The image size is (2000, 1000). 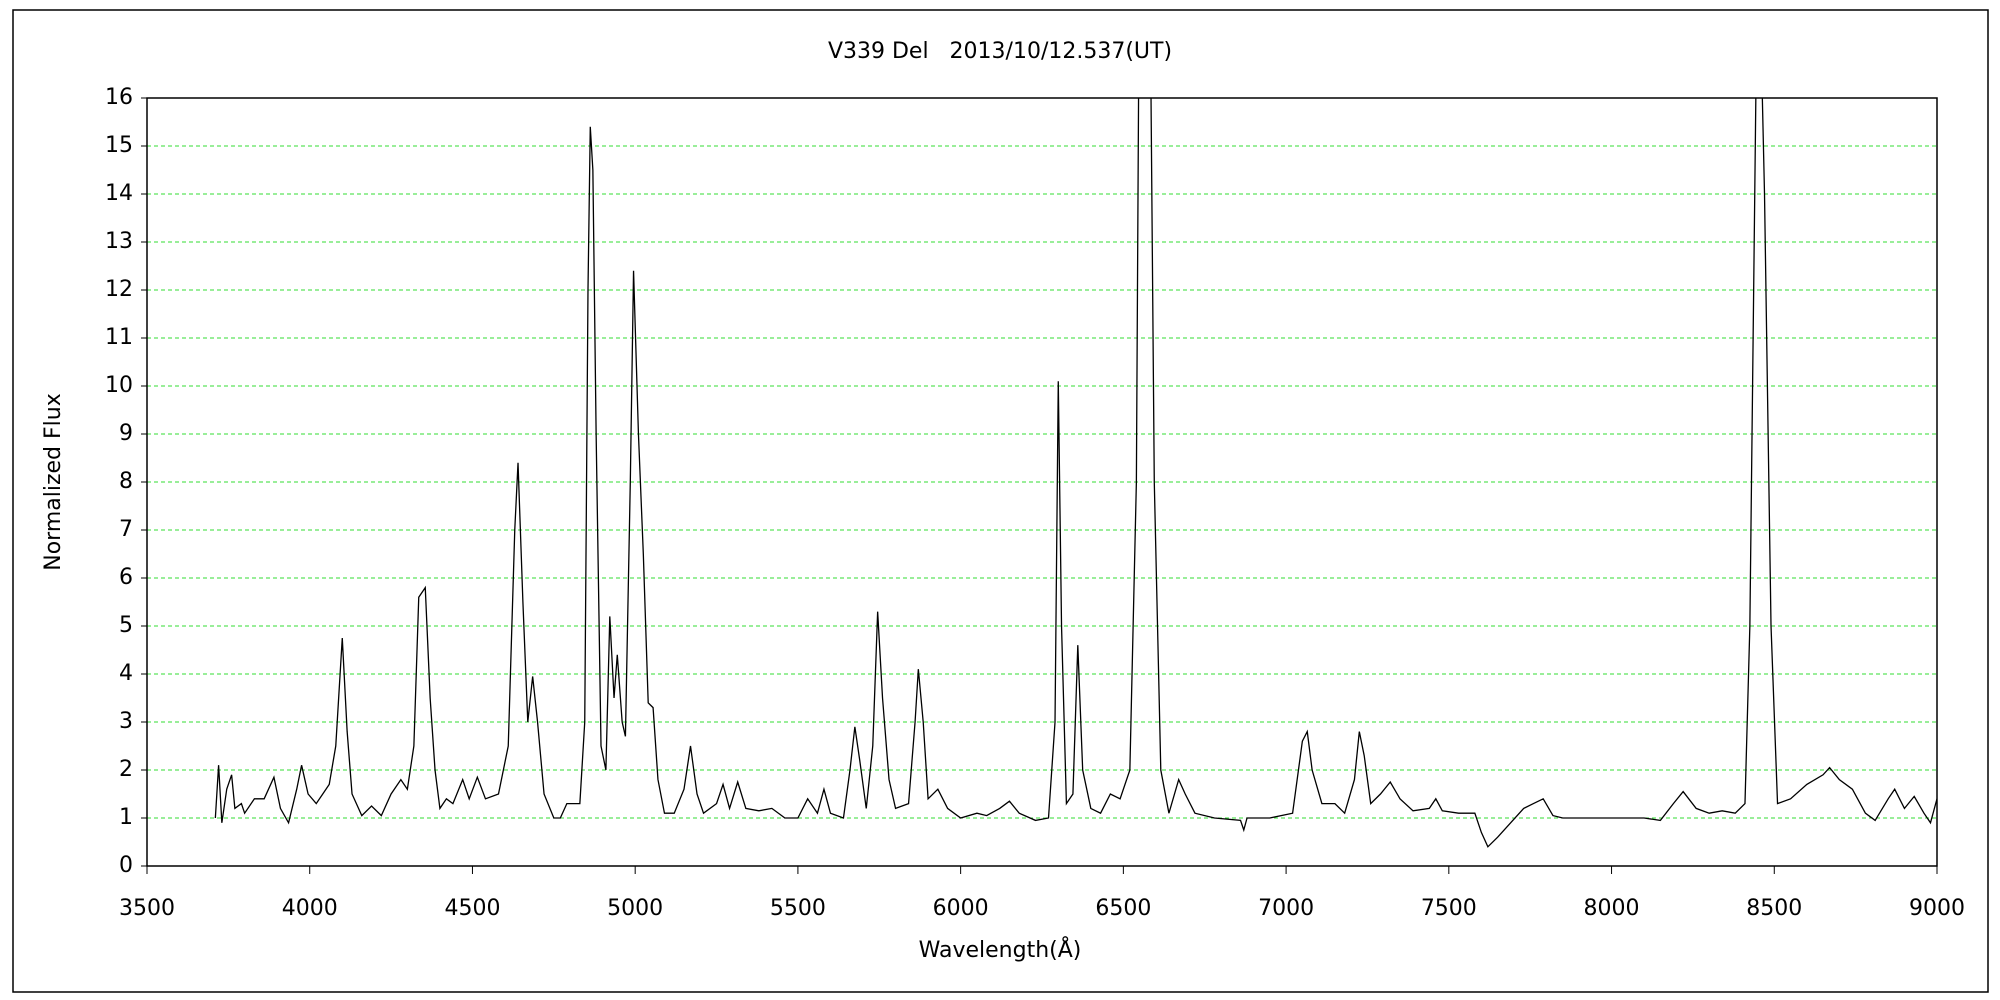 What do you see at coordinates (1774, 908) in the screenshot?
I see `x-tick-label: 8500` at bounding box center [1774, 908].